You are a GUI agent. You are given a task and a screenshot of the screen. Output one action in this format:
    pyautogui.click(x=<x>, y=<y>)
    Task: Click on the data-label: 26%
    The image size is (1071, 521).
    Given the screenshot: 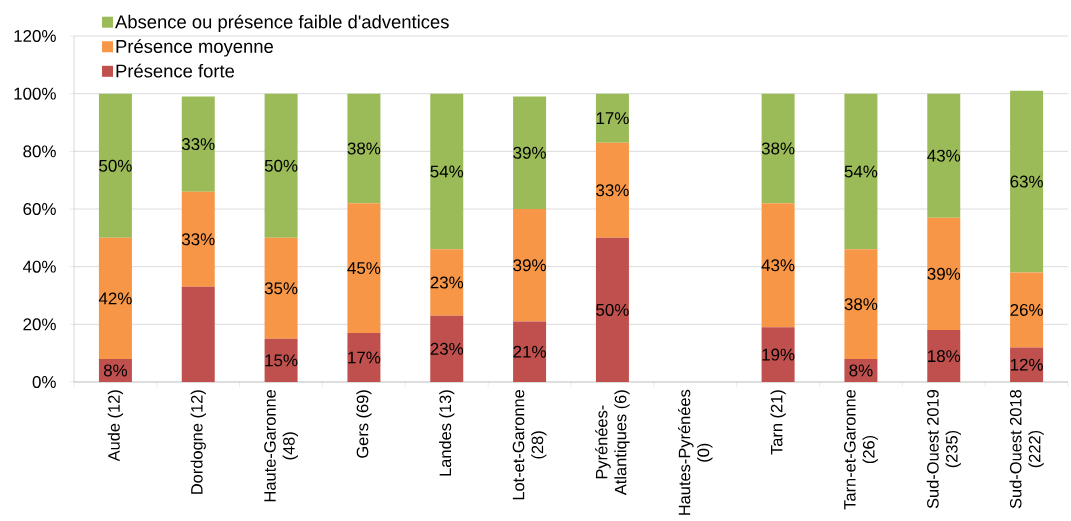 What is the action you would take?
    pyautogui.click(x=1026, y=309)
    